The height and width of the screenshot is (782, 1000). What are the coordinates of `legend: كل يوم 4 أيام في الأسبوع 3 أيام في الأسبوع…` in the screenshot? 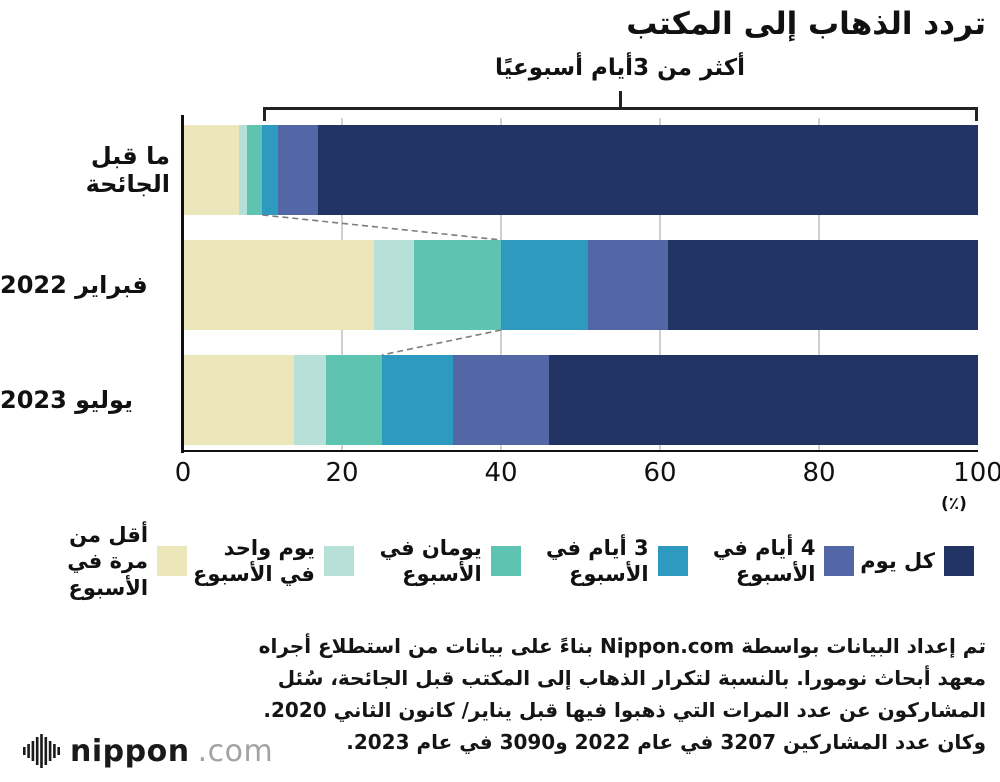 It's located at (500, 561).